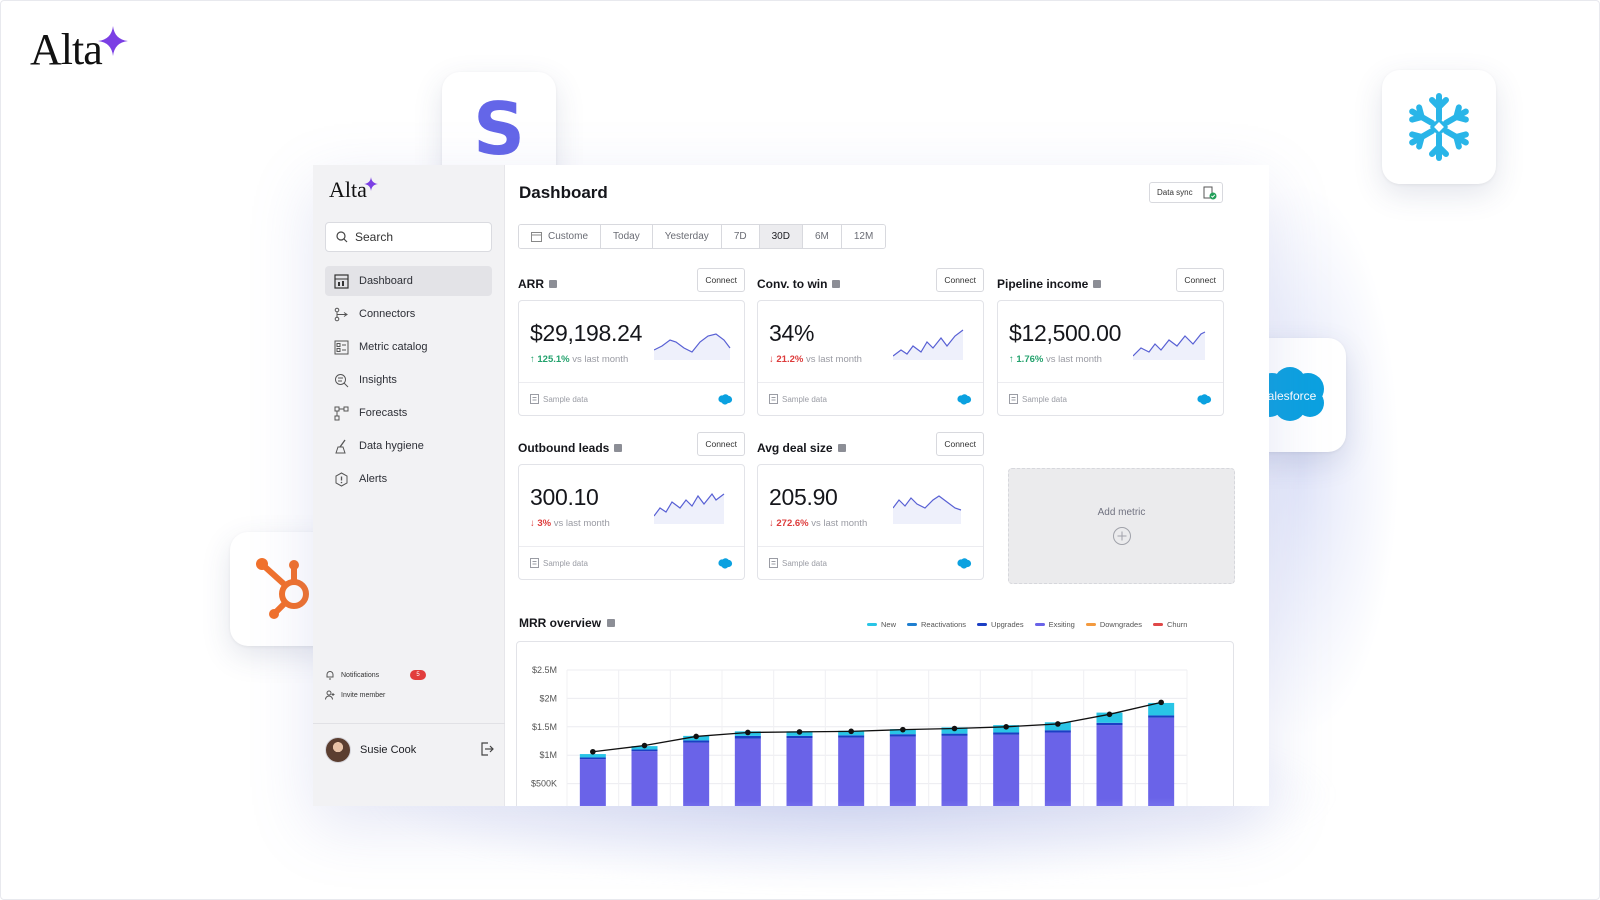  I want to click on search-icon, so click(342, 237).